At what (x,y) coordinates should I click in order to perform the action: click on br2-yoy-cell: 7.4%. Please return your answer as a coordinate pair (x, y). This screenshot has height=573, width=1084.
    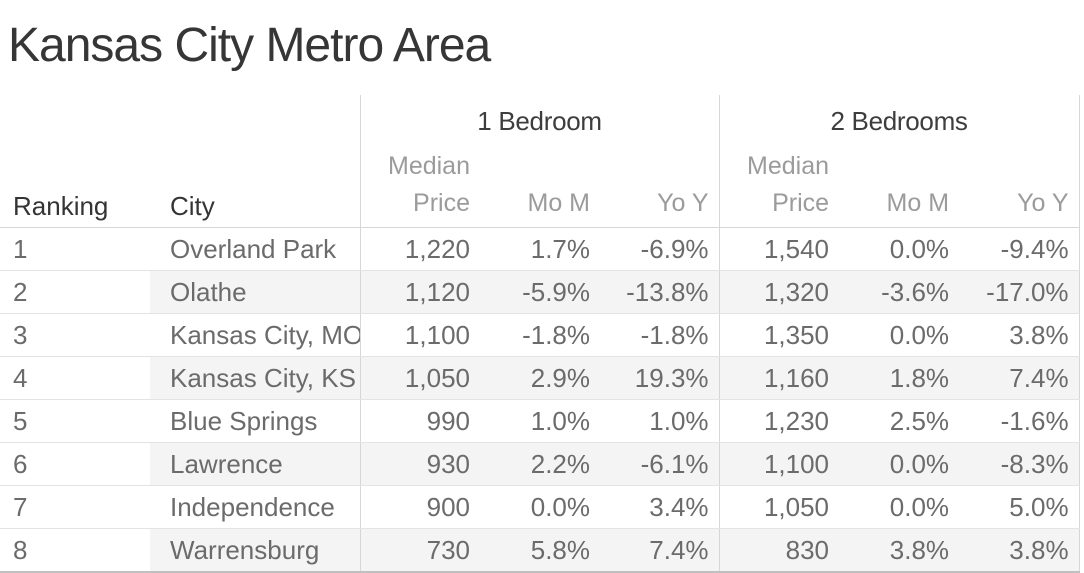
    Looking at the image, I should click on (1019, 378).